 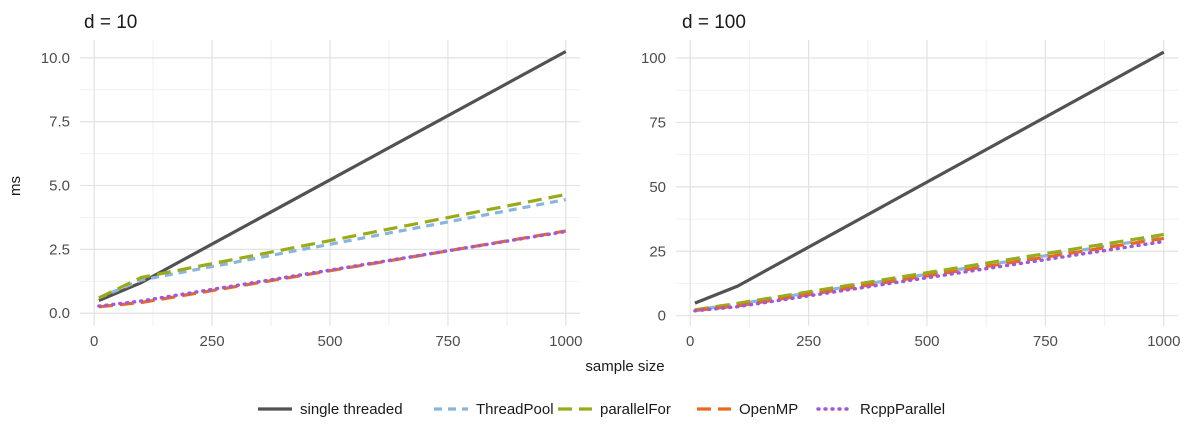 What do you see at coordinates (653, 58) in the screenshot?
I see `y-tick-label: 100` at bounding box center [653, 58].